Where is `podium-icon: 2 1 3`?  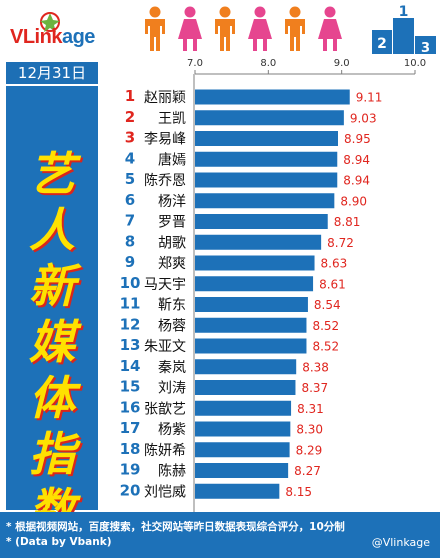
podium-icon: 2 1 3 is located at coordinates (404, 29).